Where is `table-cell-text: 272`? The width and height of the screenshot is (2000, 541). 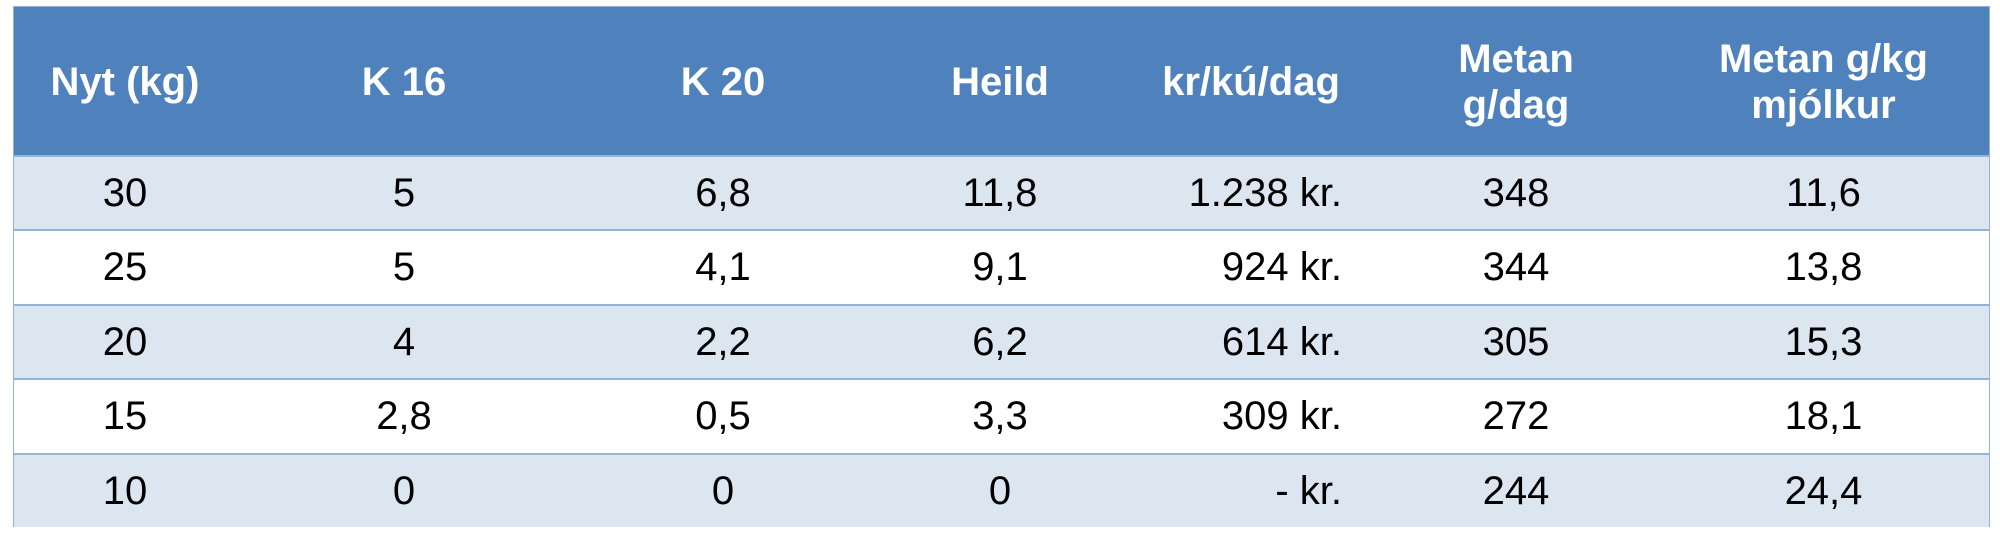
table-cell-text: 272 is located at coordinates (1516, 416).